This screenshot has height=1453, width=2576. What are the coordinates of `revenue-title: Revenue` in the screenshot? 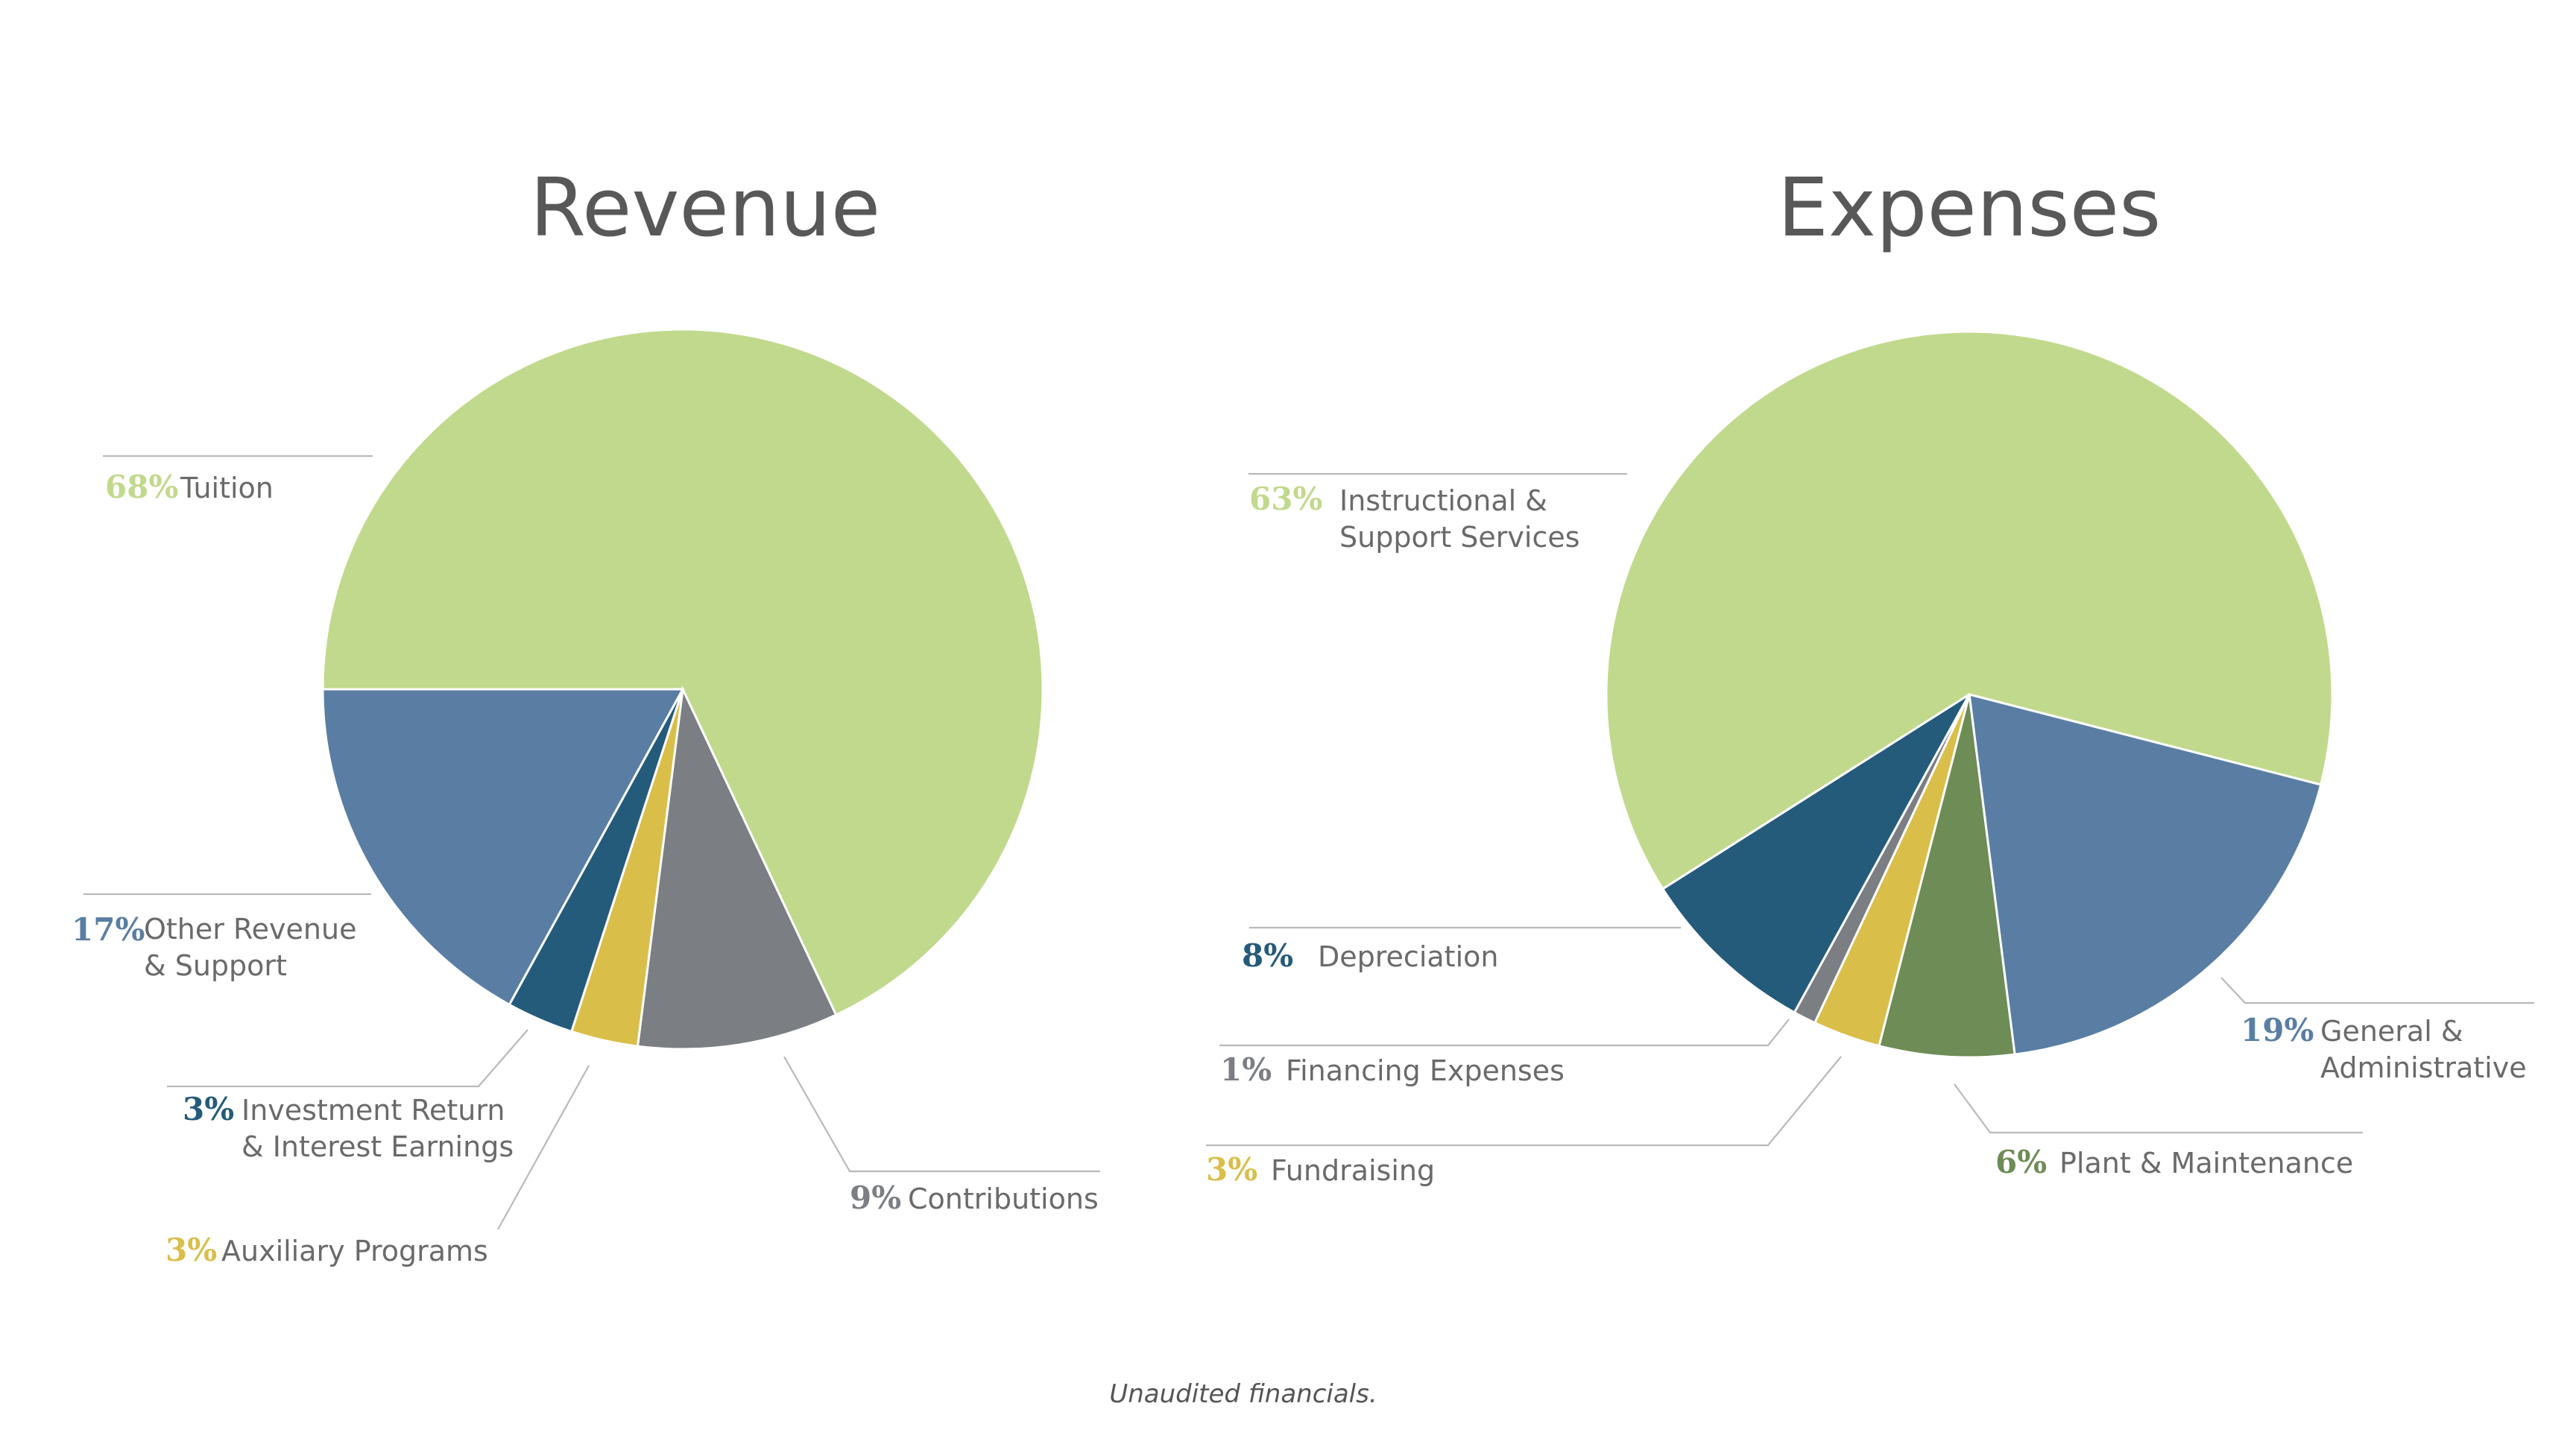 It's located at (705, 208).